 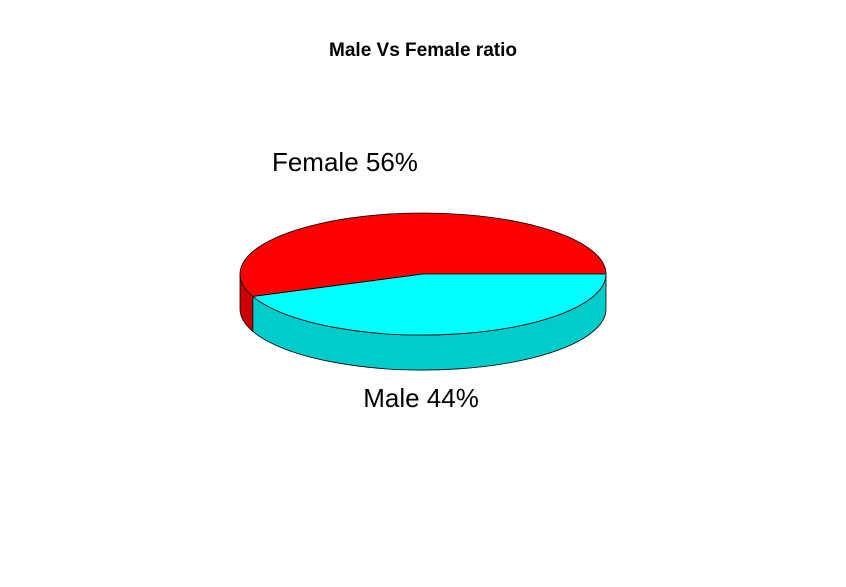 I want to click on pie-top-faces, so click(x=423, y=274).